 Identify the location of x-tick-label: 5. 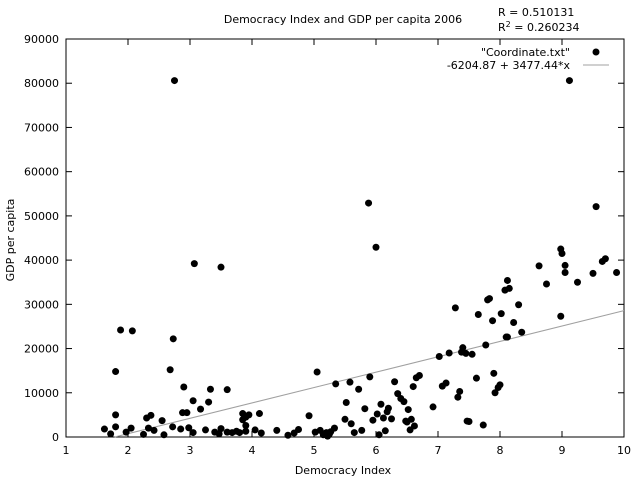
(314, 450).